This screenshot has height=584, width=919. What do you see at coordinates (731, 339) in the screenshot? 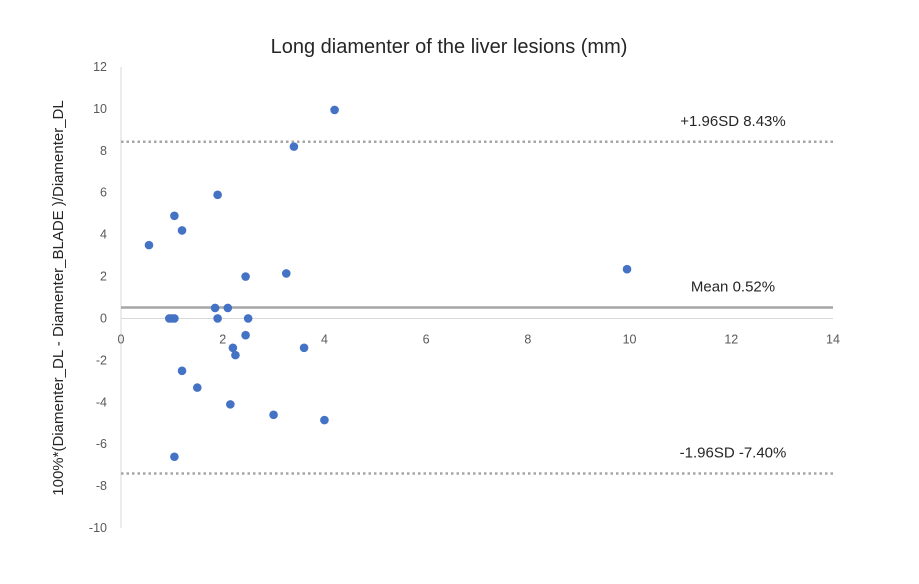
I see `x-tick-label: 12` at bounding box center [731, 339].